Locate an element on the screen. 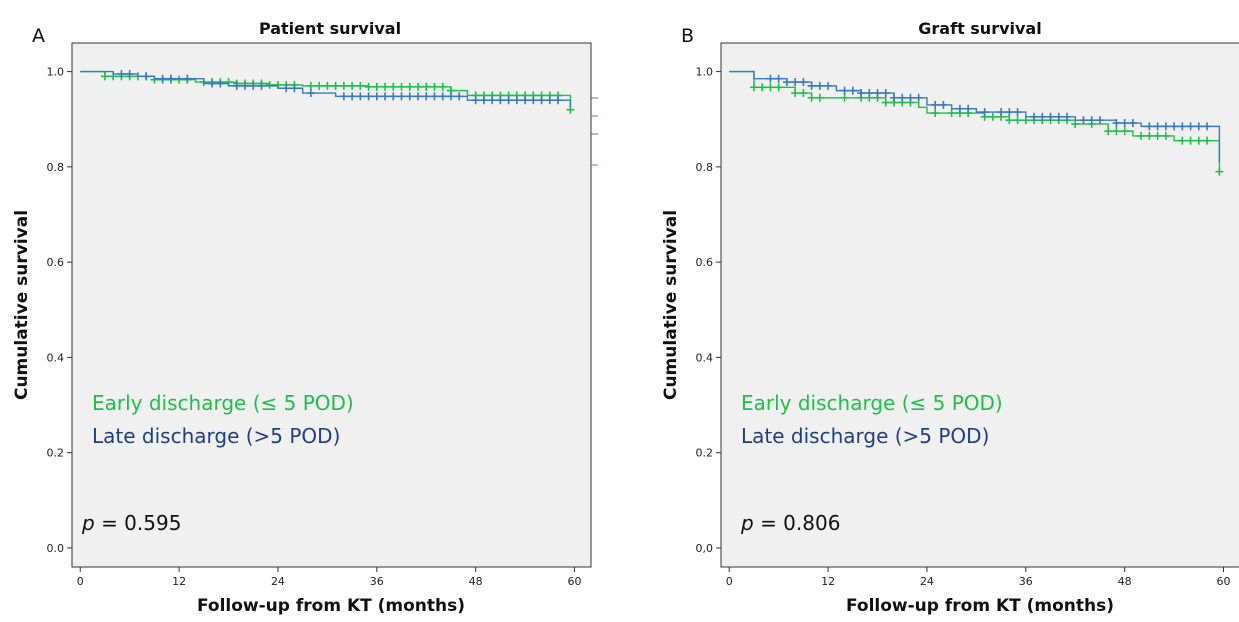  panel-b-letter: B is located at coordinates (687, 36).